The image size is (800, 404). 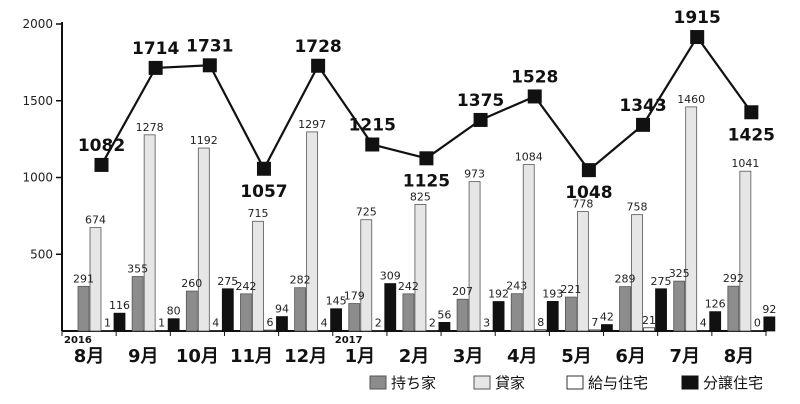 I want to click on bar-value-label: 825, so click(x=420, y=196).